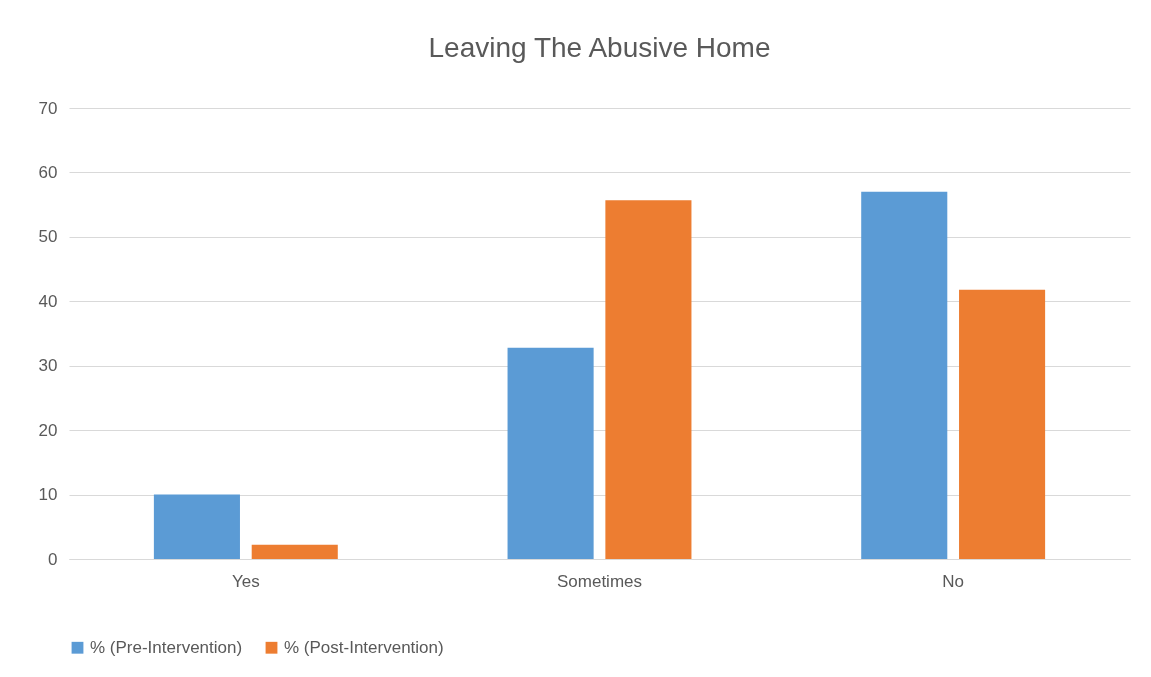  Describe the element at coordinates (48, 237) in the screenshot. I see `y-tick-label: 50` at that location.